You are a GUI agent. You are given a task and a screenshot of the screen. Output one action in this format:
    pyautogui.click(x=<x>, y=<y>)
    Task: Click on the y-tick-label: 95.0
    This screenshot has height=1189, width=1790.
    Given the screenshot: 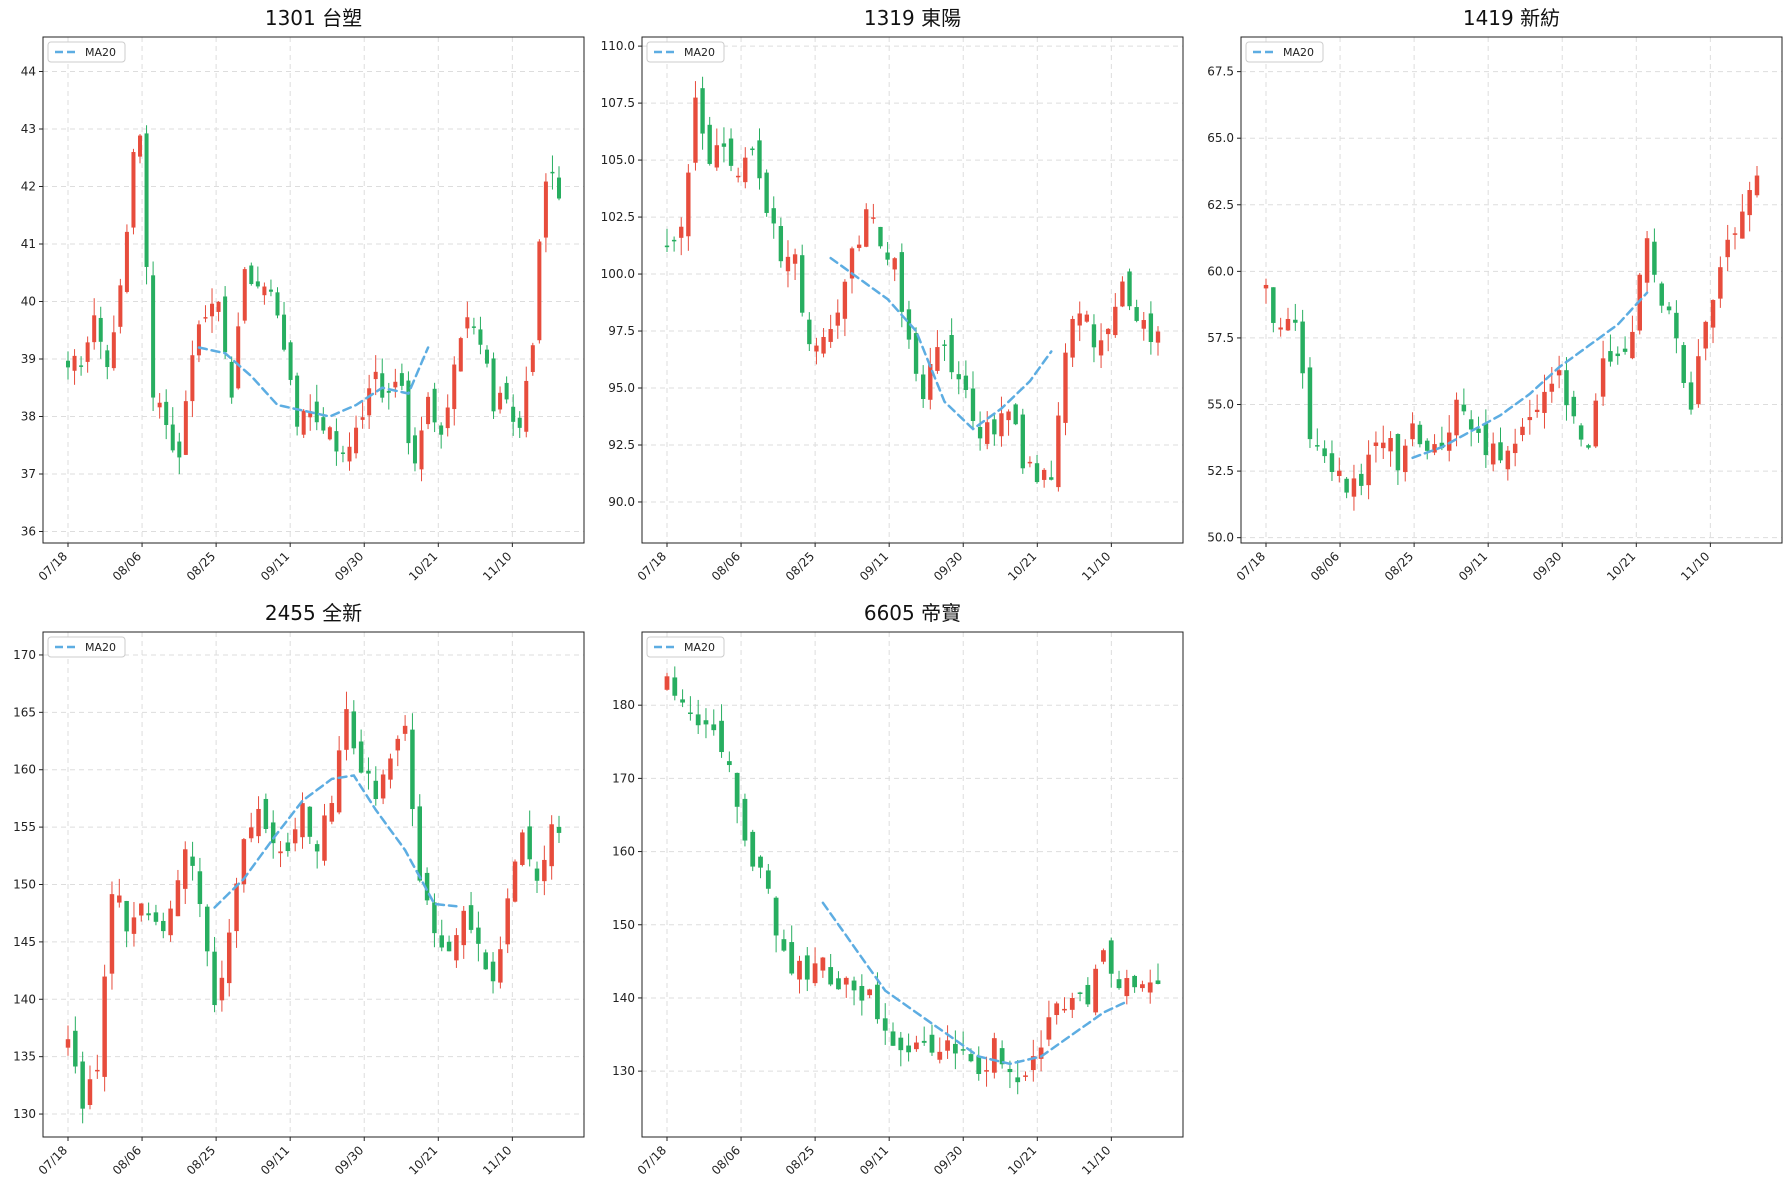 What is the action you would take?
    pyautogui.click(x=621, y=388)
    